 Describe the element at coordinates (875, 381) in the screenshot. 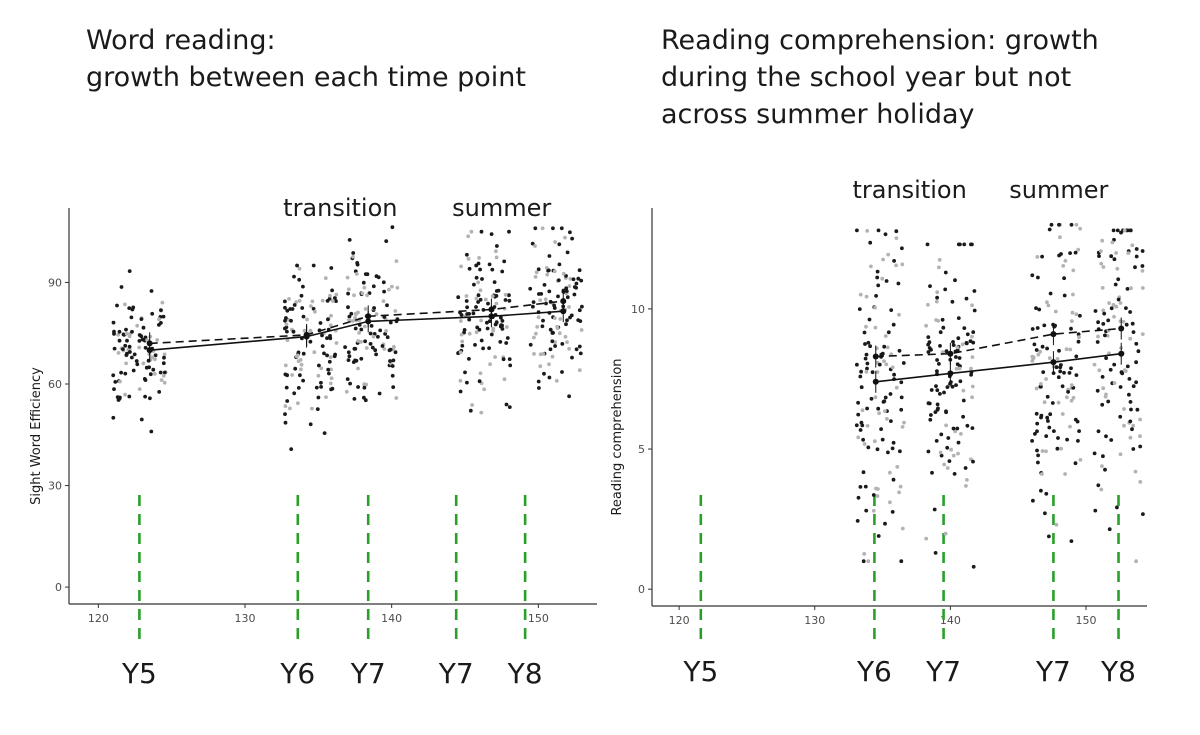

I see `mean-point` at that location.